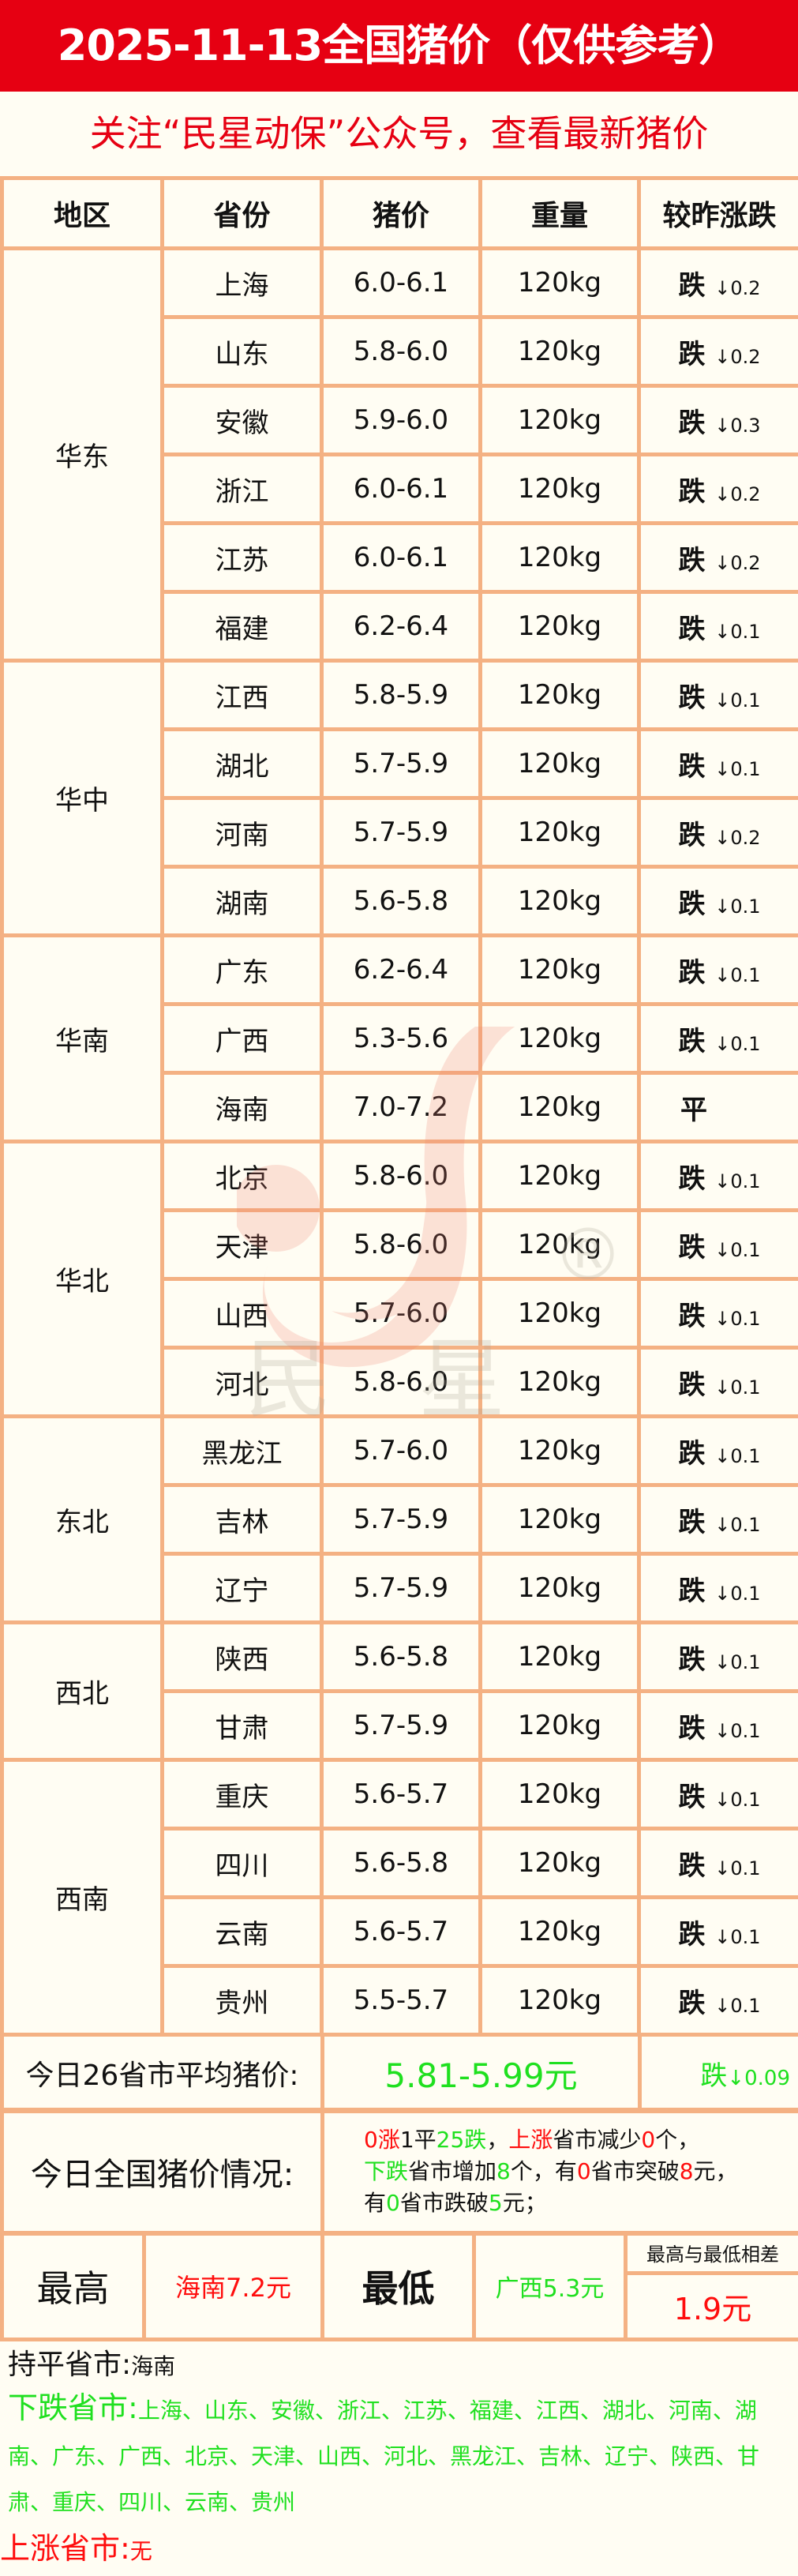 The height and width of the screenshot is (2576, 798). Describe the element at coordinates (544, 2171) in the screenshot. I see `situation-segment: 个，有` at that location.